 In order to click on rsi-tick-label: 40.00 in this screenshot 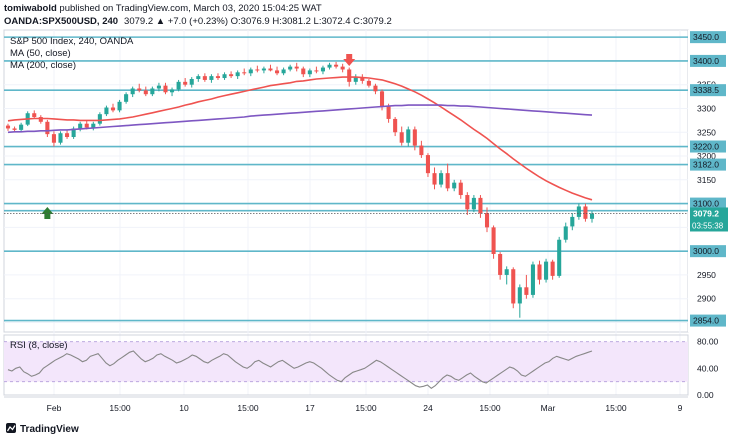, I will do `click(708, 368)`.